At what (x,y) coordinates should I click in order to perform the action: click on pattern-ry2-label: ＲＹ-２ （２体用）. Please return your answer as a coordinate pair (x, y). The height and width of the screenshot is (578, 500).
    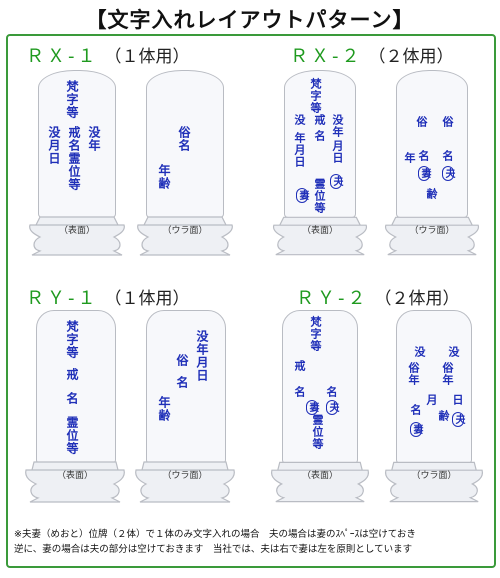
    Looking at the image, I should click on (378, 297).